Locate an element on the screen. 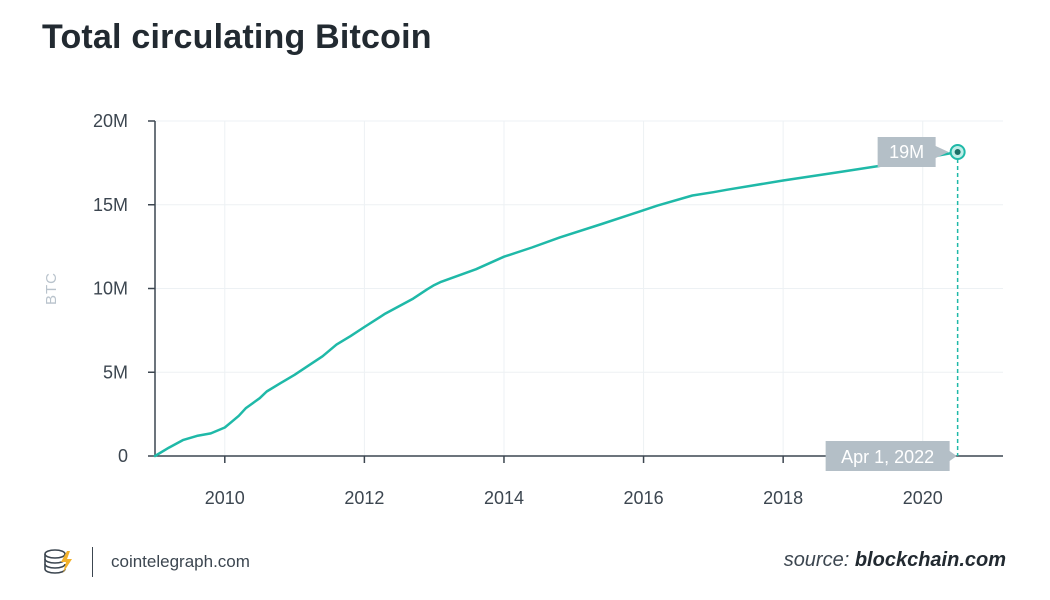 The width and height of the screenshot is (1050, 600). source-credit: source: blockchain.com is located at coordinates (895, 560).